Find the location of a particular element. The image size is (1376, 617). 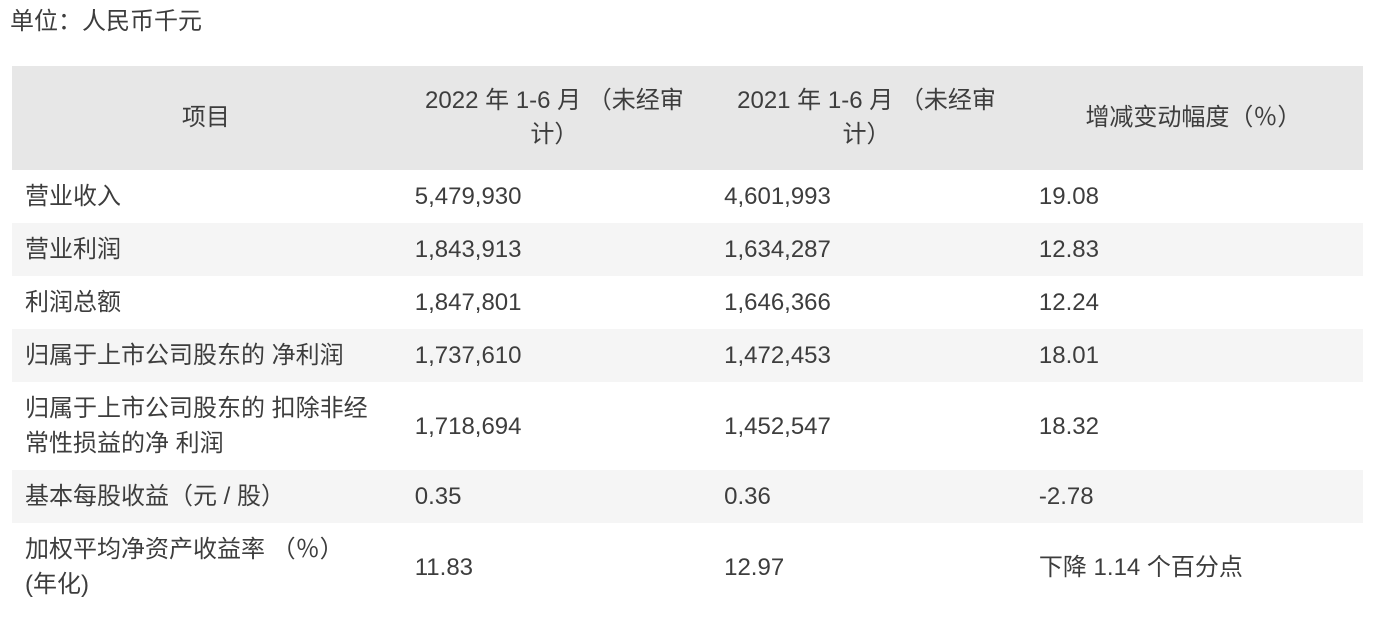

change-cell: 19.08 is located at coordinates (1068, 196).